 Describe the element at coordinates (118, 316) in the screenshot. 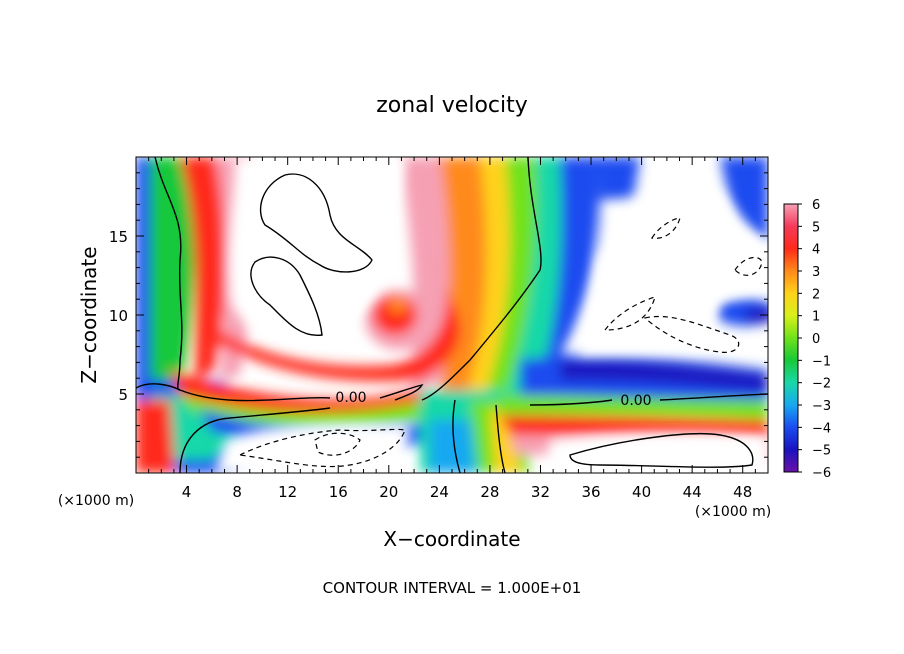

I see `y-tick-label: 10` at that location.